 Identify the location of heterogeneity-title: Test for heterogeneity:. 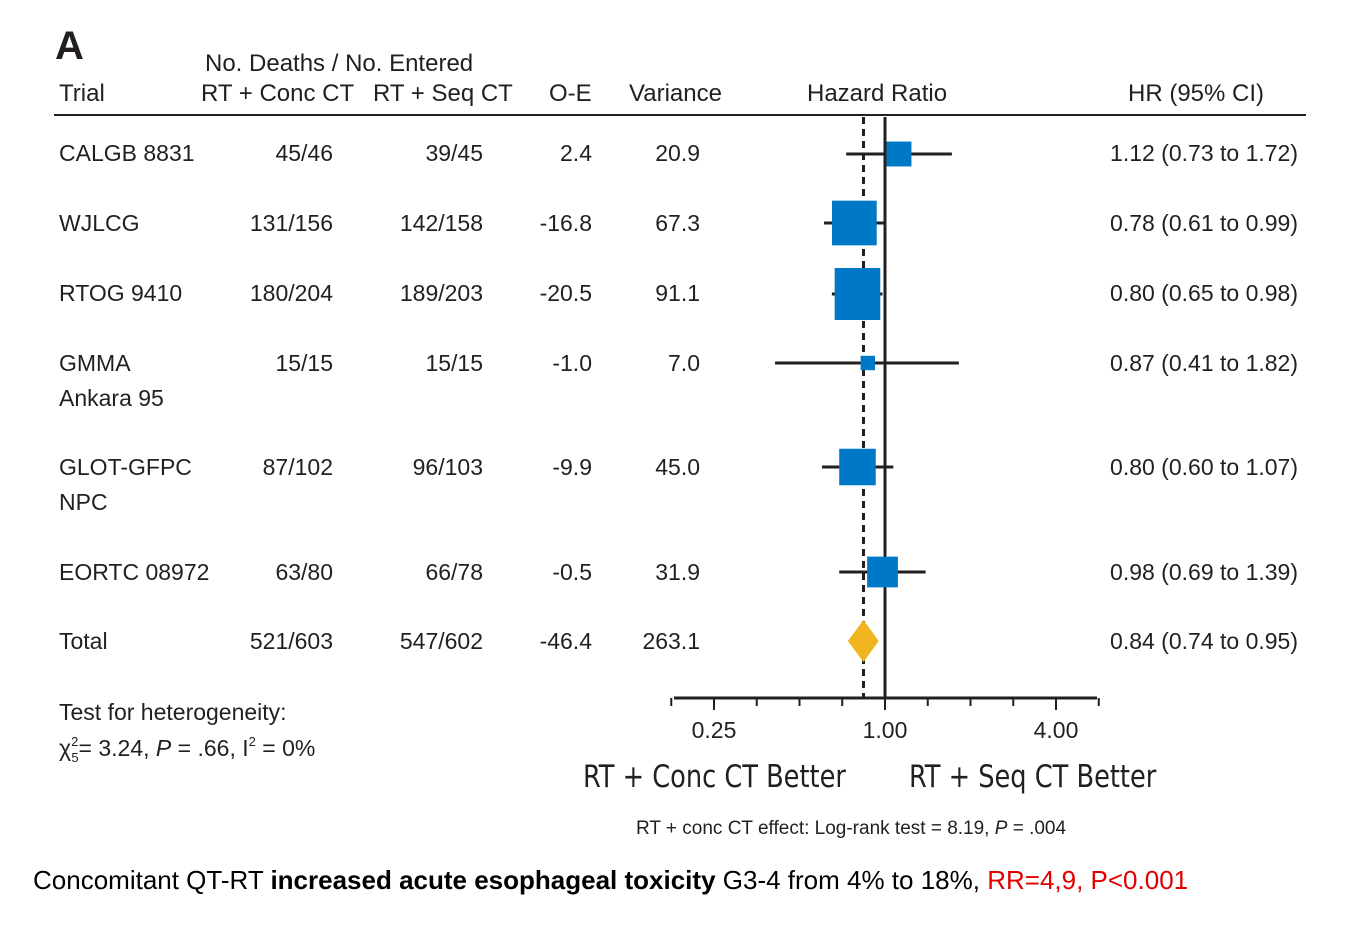
(173, 712).